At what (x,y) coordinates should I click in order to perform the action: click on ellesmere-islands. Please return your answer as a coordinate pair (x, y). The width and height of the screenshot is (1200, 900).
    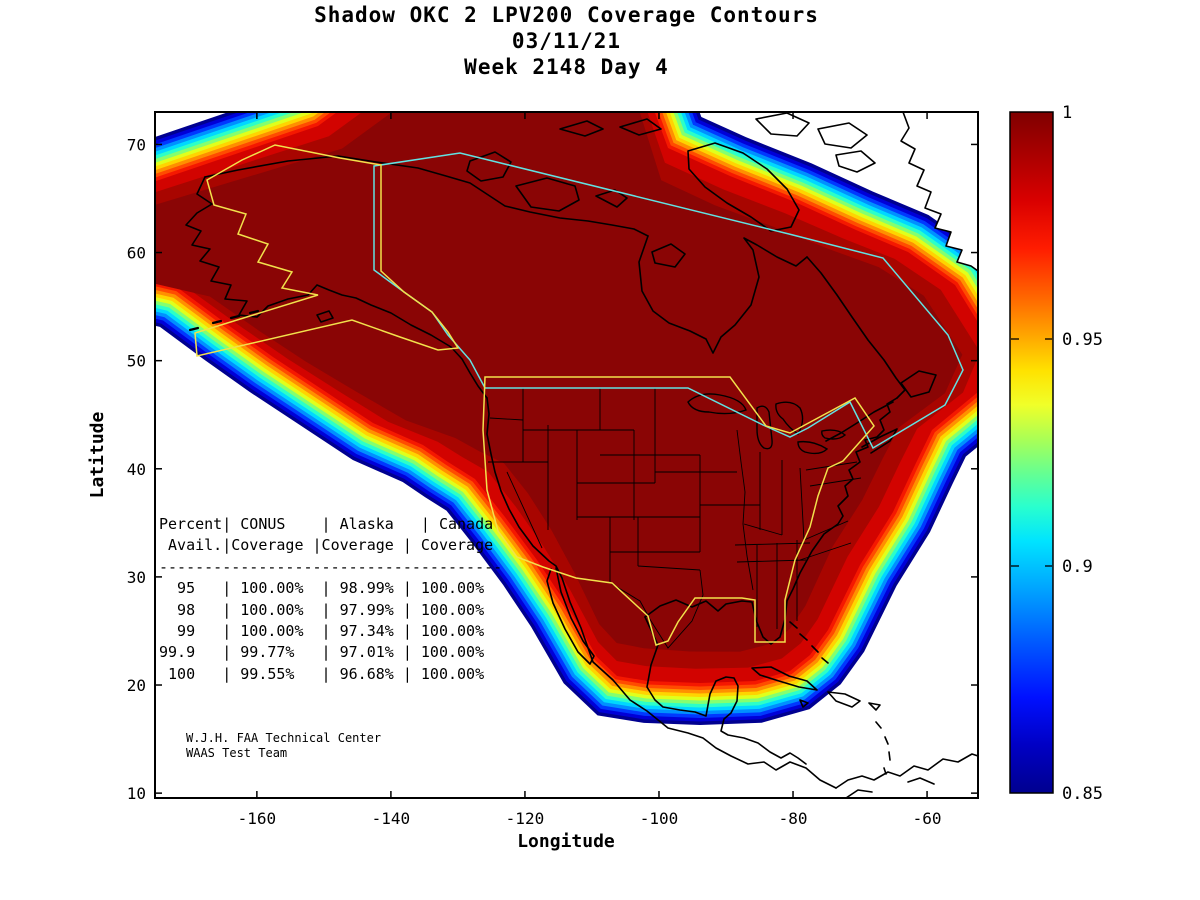
    Looking at the image, I should click on (815, 142).